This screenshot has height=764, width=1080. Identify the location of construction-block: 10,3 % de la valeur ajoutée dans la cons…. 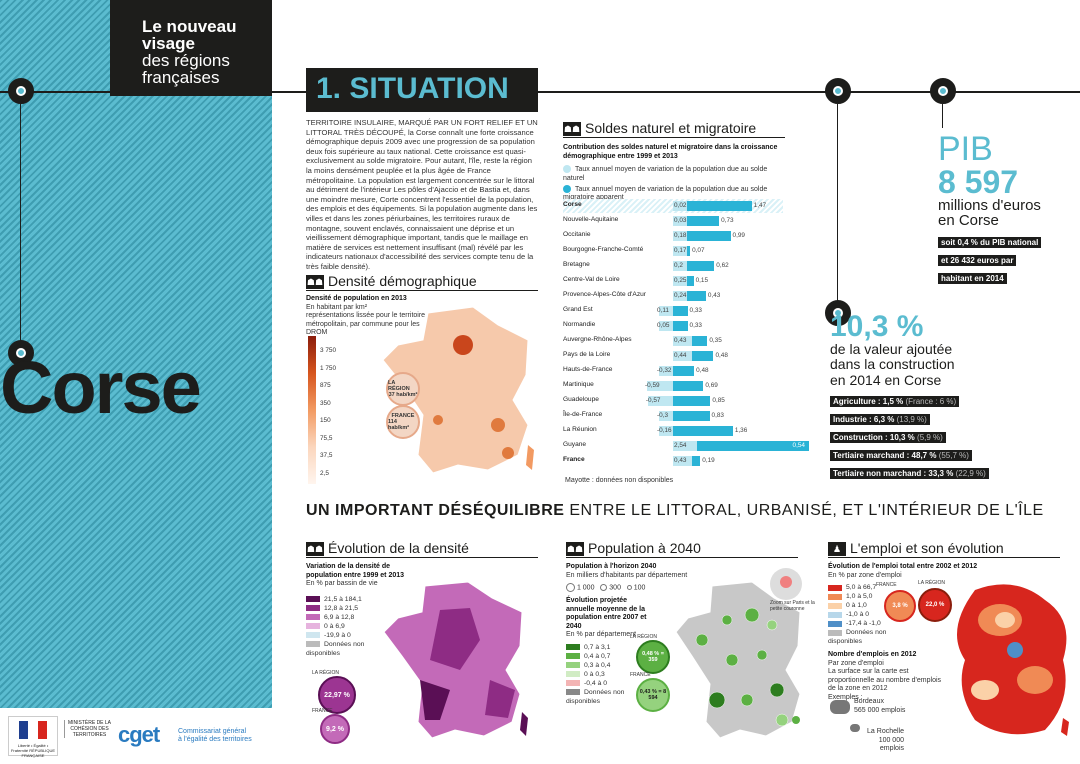
(950, 396).